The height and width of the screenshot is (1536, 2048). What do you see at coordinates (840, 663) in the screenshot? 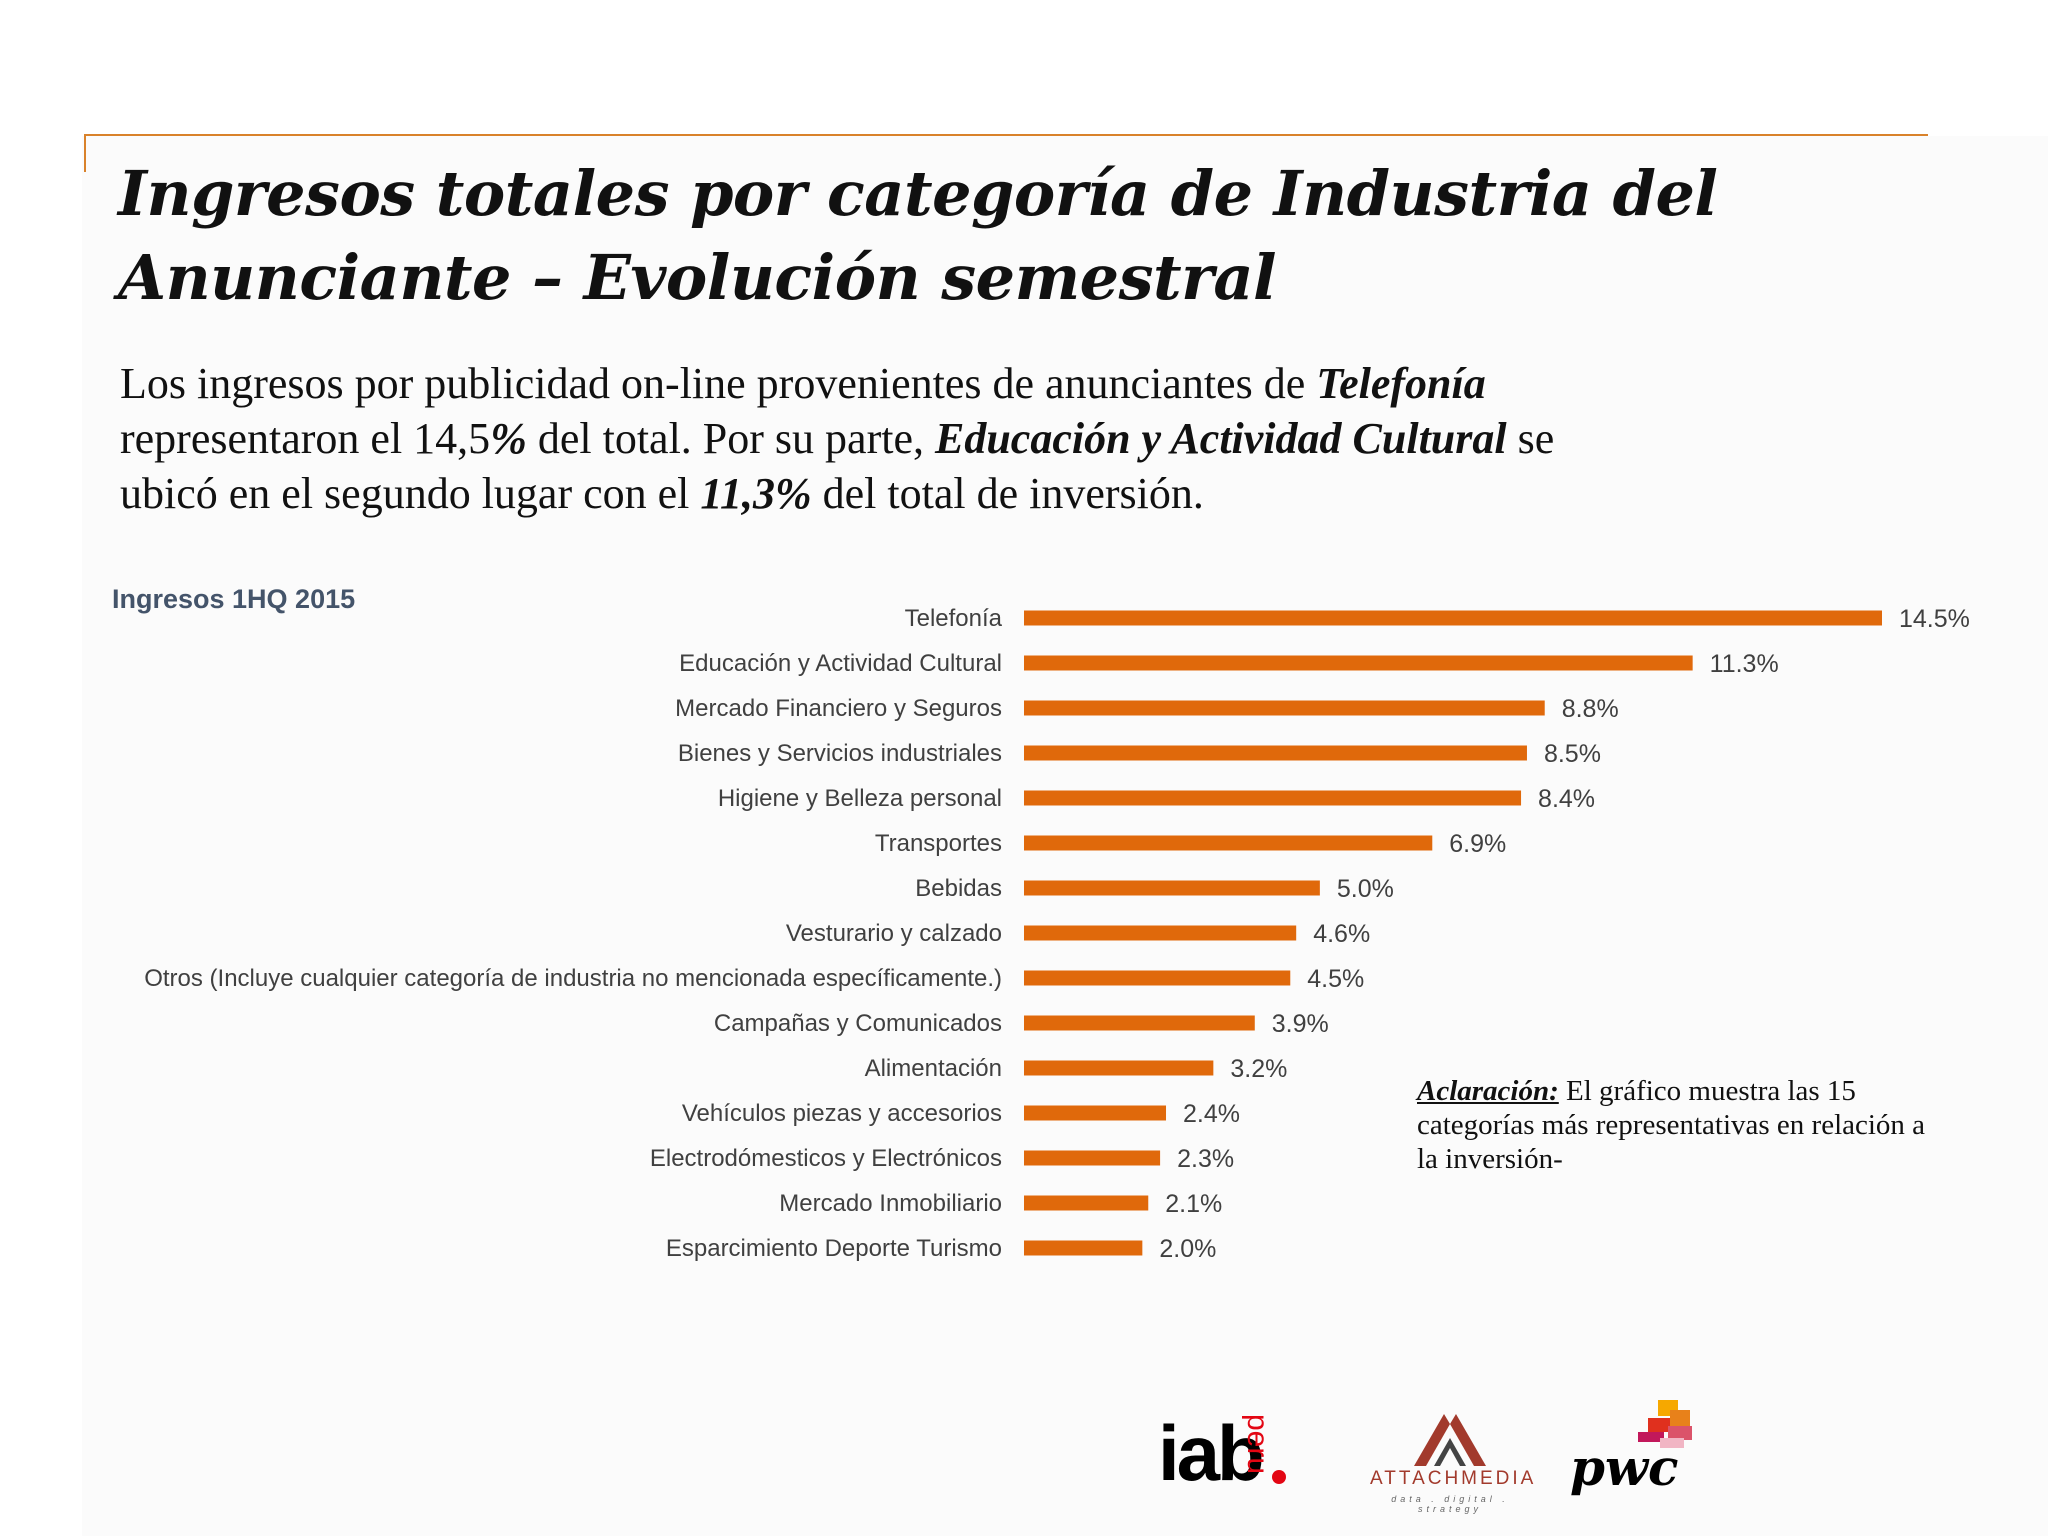
I see `category-label: Educación y Actividad Cultural` at bounding box center [840, 663].